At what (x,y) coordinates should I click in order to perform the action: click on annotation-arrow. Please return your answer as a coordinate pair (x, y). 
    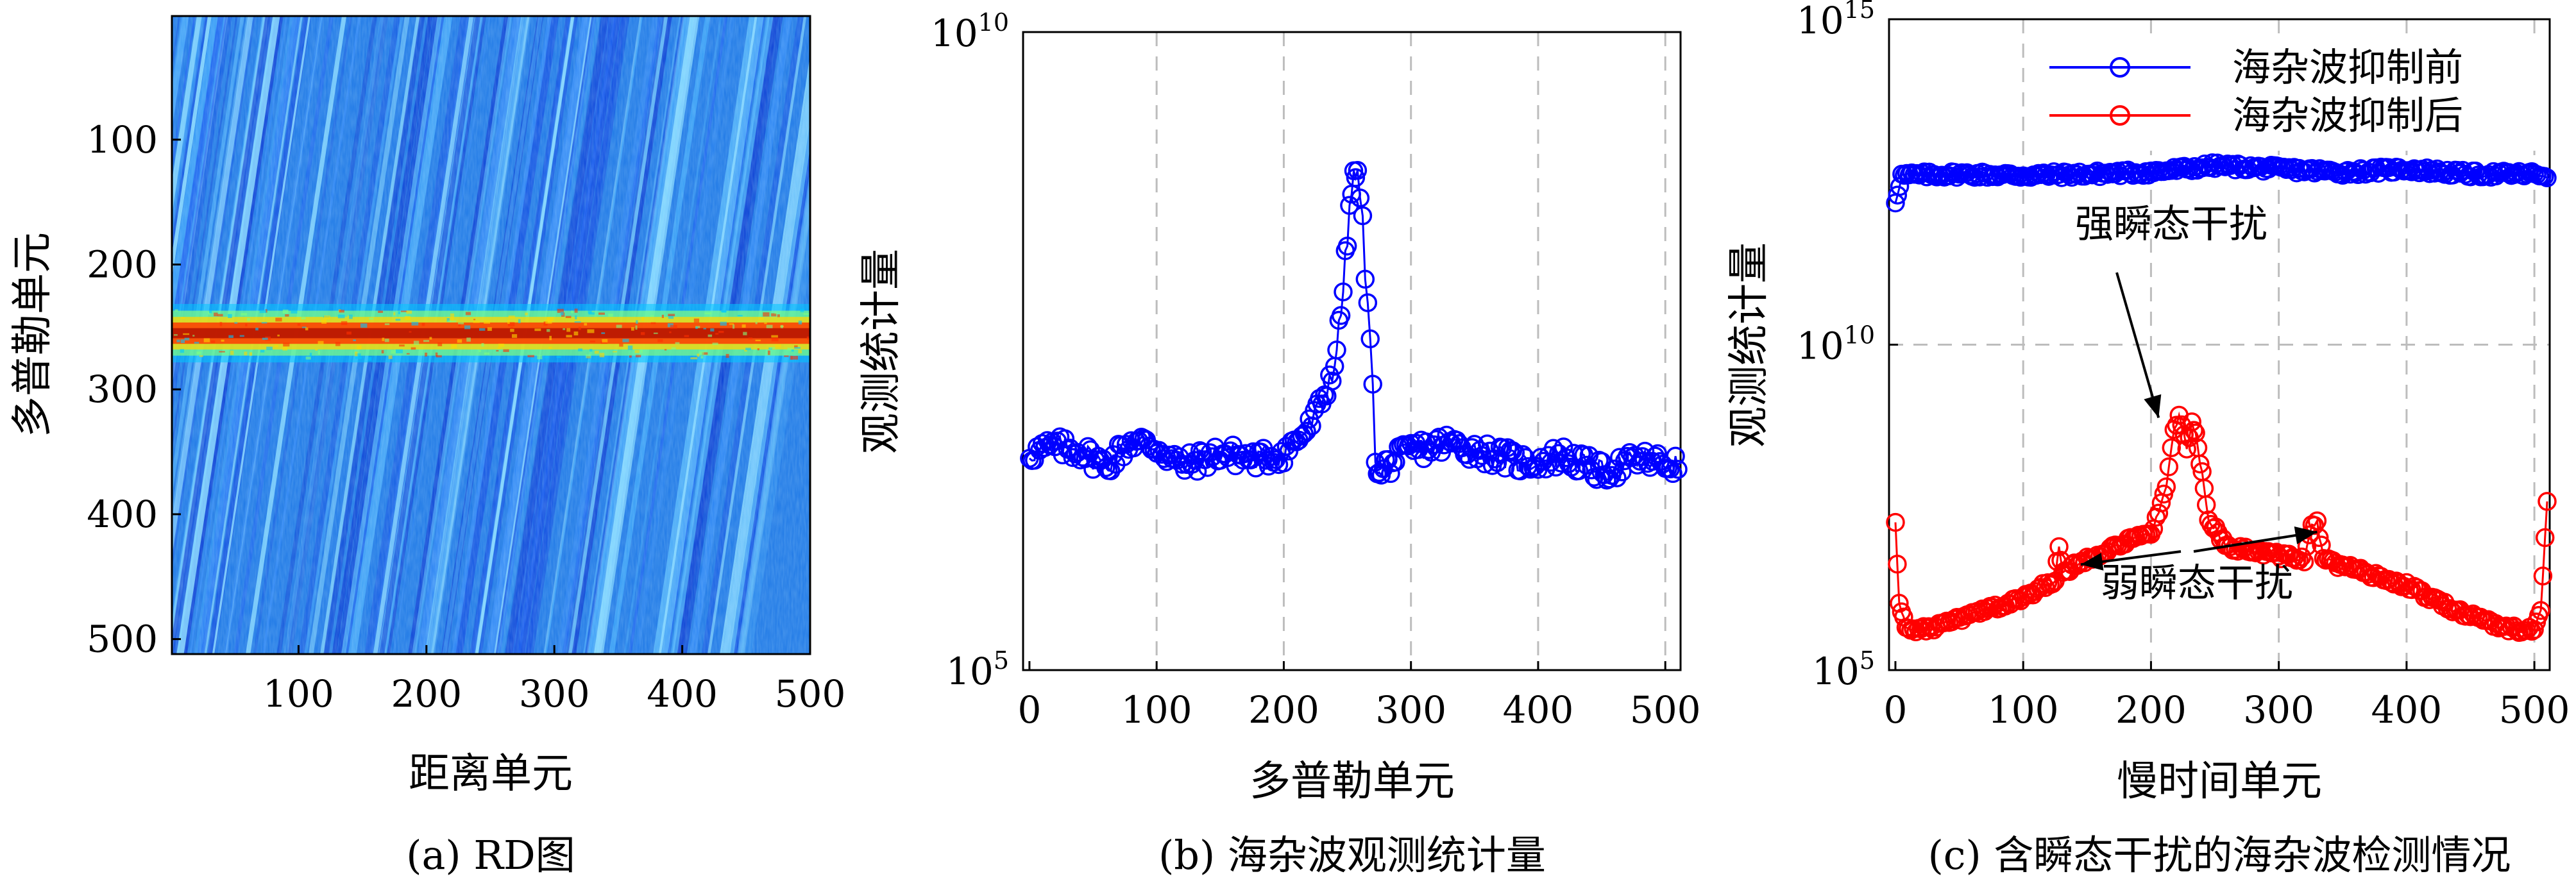
    Looking at the image, I should click on (2137, 345).